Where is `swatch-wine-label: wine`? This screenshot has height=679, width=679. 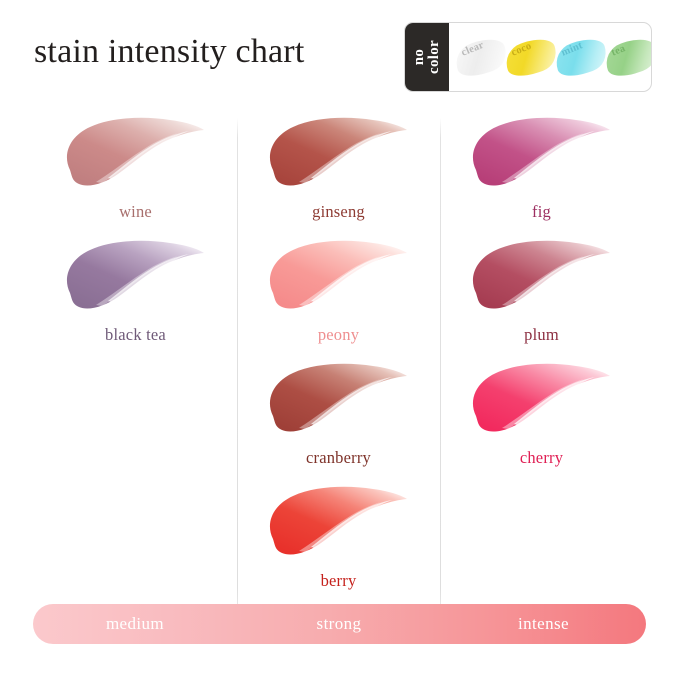 swatch-wine-label: wine is located at coordinates (135, 211).